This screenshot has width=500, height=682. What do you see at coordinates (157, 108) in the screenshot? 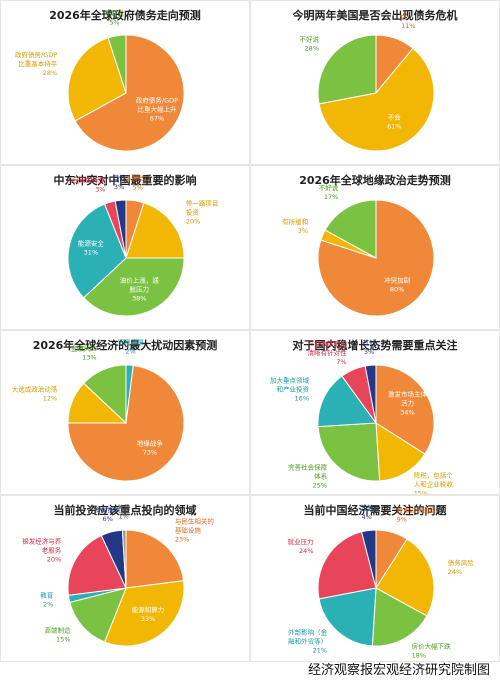
I see `slice-label: 政府债务/GDP 比重大幅上升 67%` at bounding box center [157, 108].